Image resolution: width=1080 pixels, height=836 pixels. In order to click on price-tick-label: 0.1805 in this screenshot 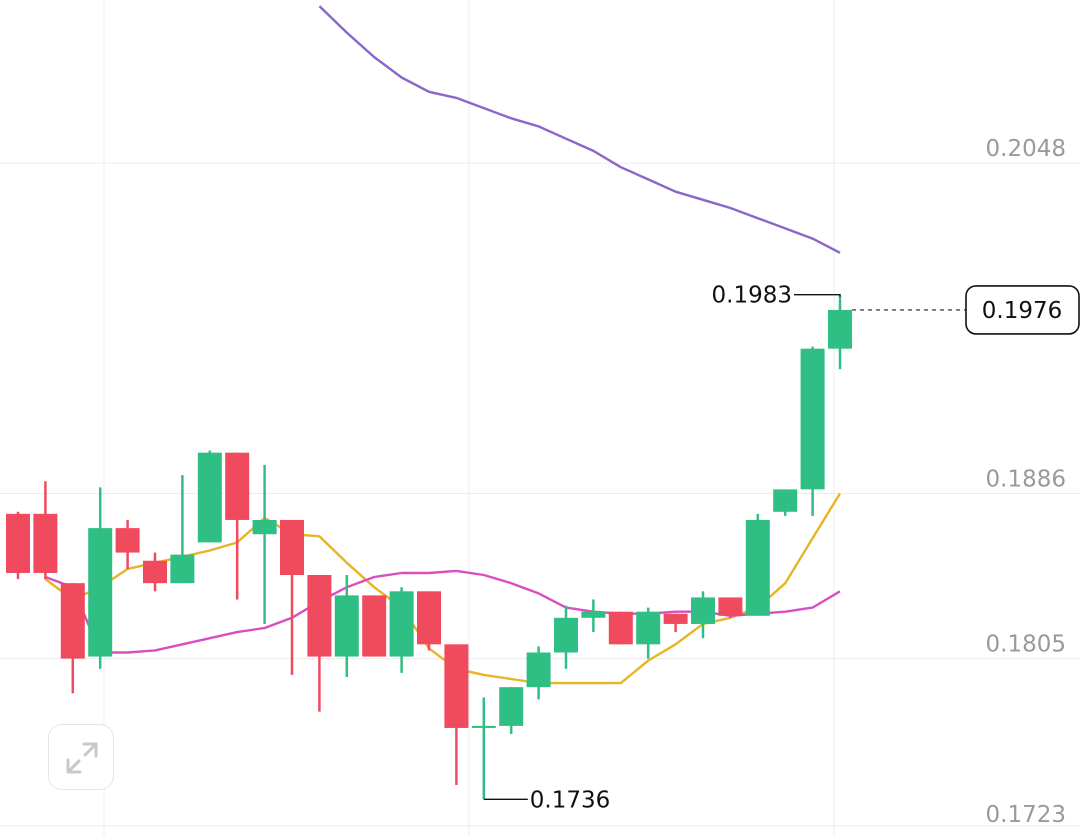, I will do `click(1026, 645)`.